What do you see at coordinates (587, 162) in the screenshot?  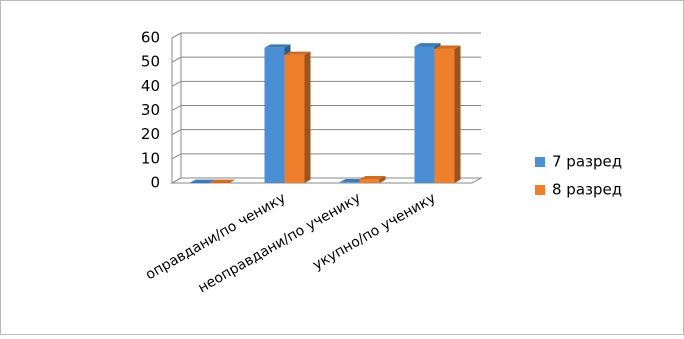 I see `legend-label: 7 разред` at bounding box center [587, 162].